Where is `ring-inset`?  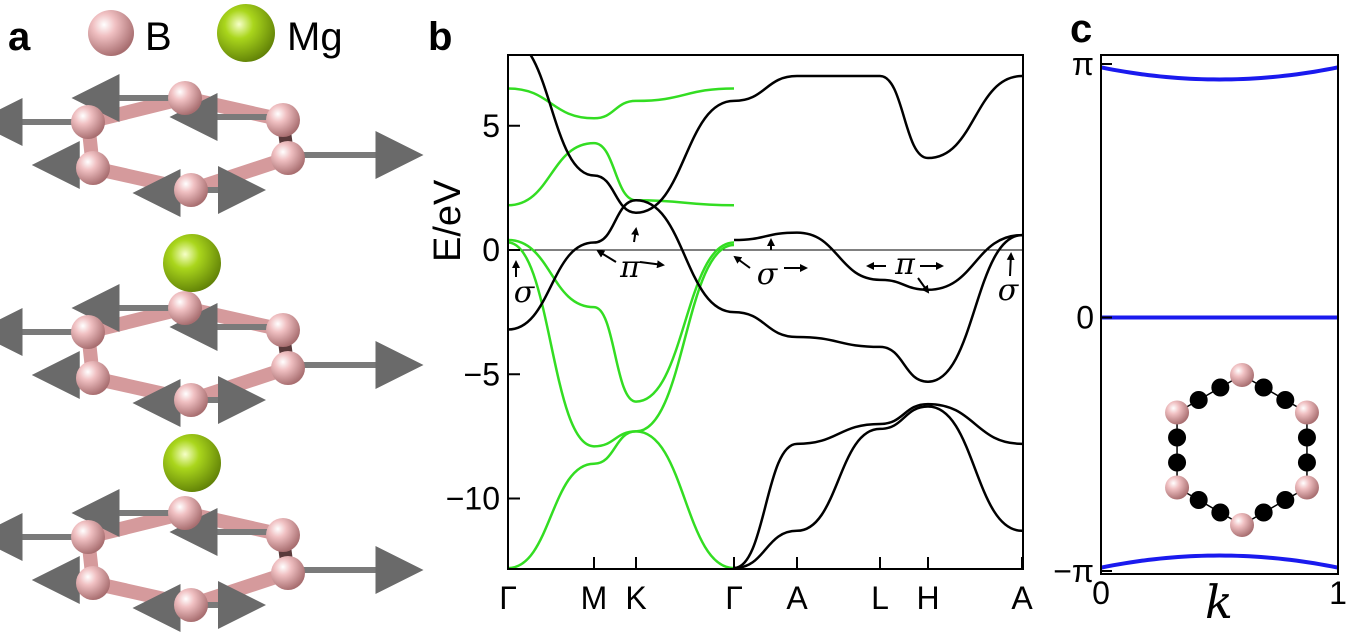
ring-inset is located at coordinates (1242, 450).